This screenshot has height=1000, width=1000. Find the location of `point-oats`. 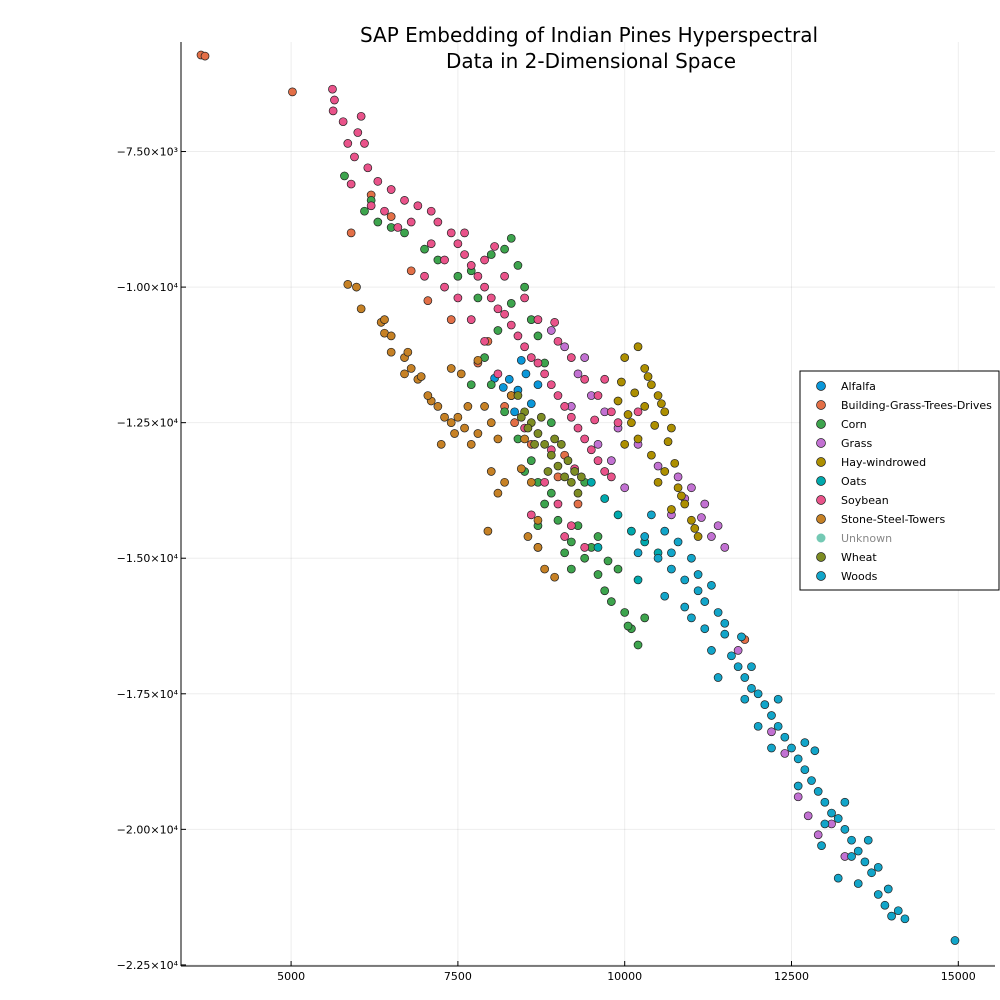

point-oats is located at coordinates (598, 547).